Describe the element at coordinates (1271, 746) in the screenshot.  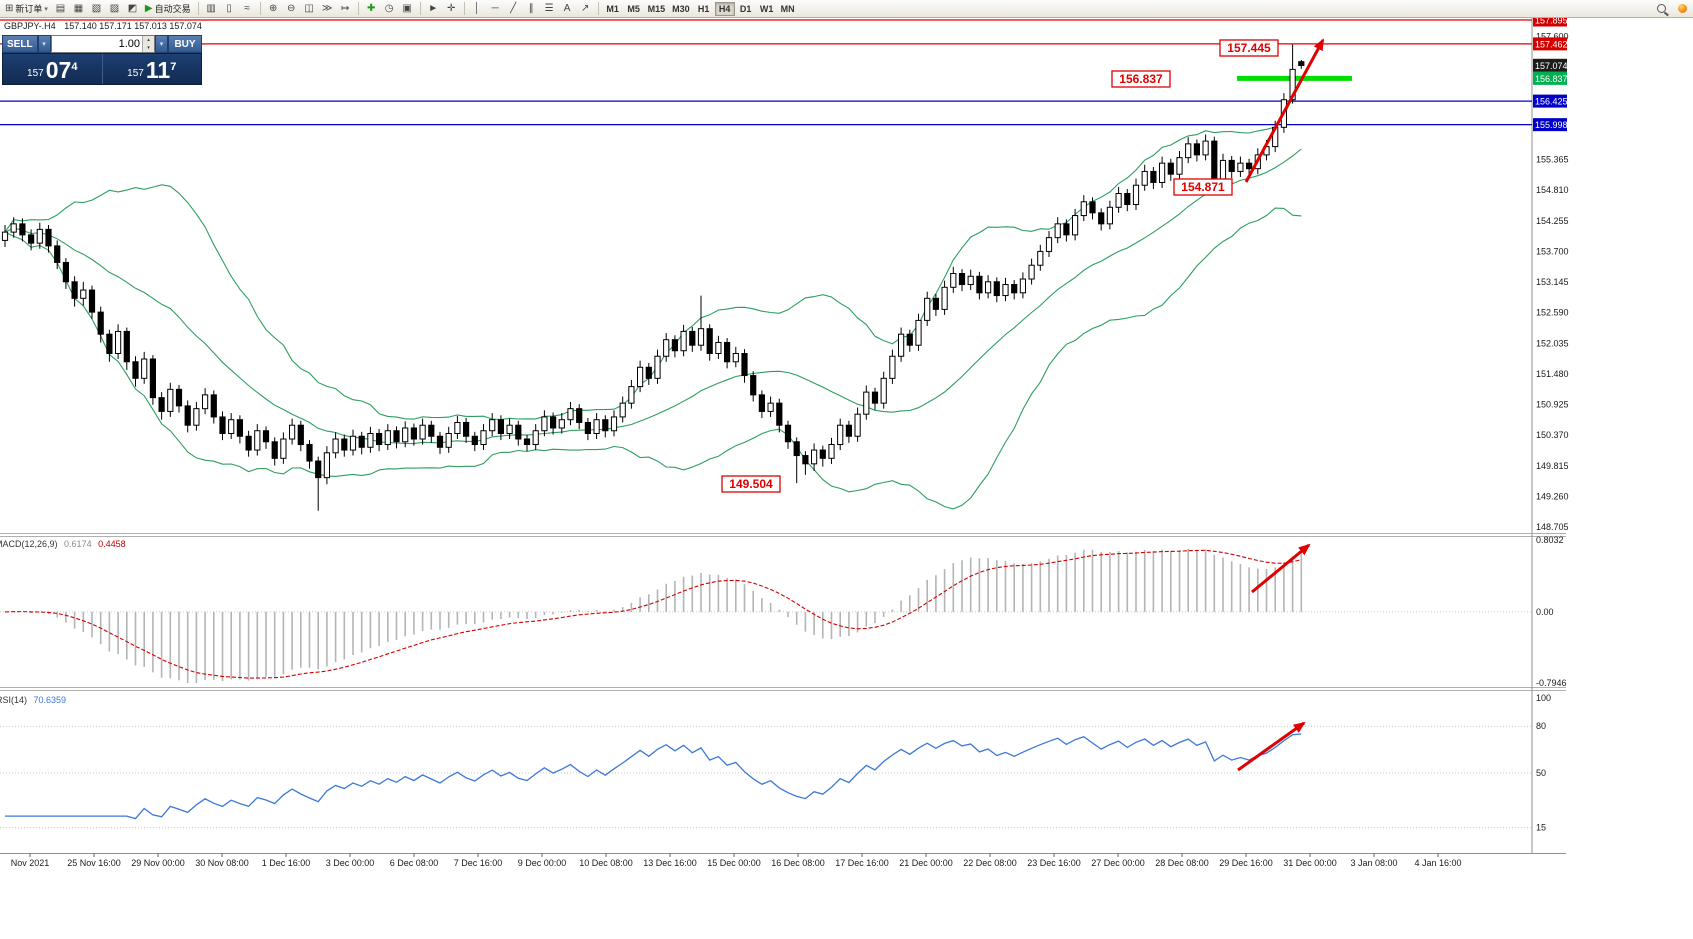
I see `trend-arrow` at that location.